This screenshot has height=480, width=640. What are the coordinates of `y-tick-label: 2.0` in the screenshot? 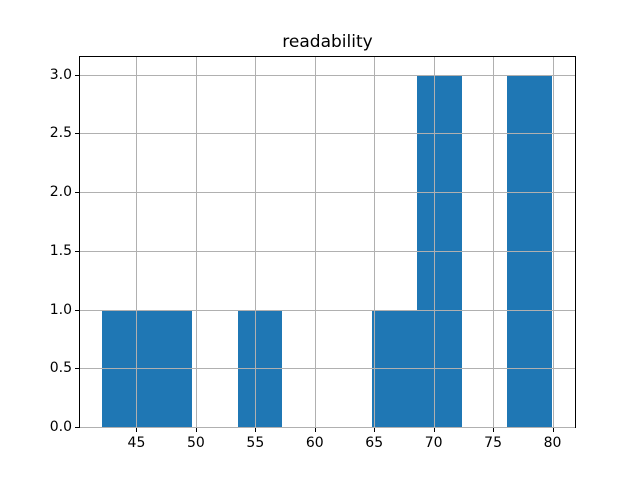 It's located at (60, 192).